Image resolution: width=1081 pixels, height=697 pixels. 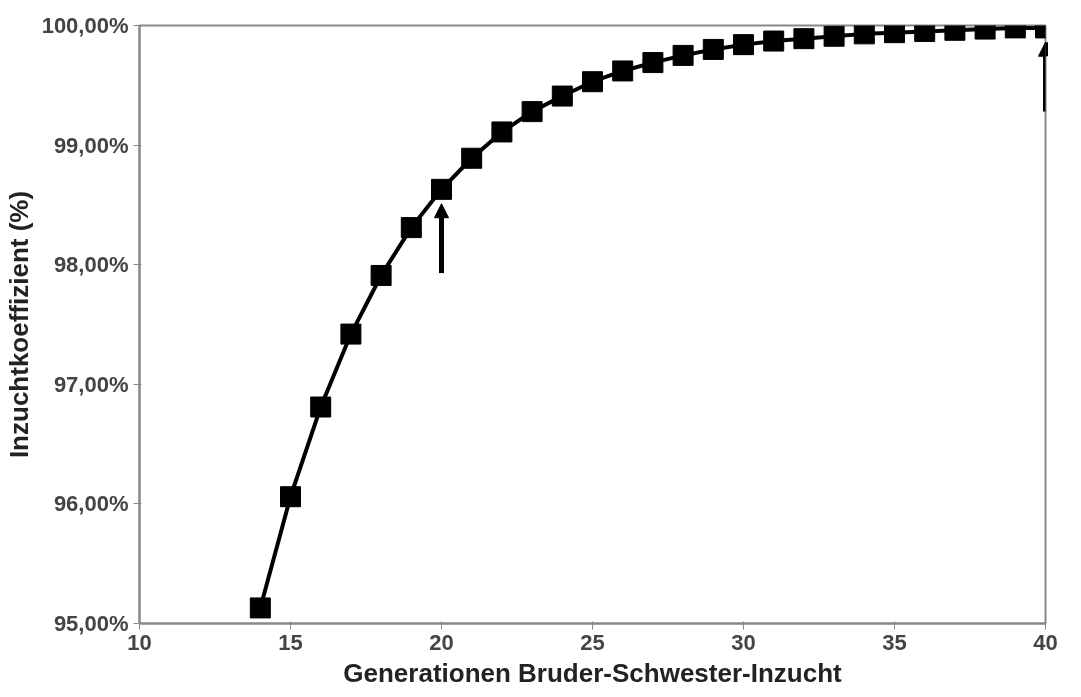 What do you see at coordinates (290, 642) in the screenshot?
I see `x-tick-label: 15` at bounding box center [290, 642].